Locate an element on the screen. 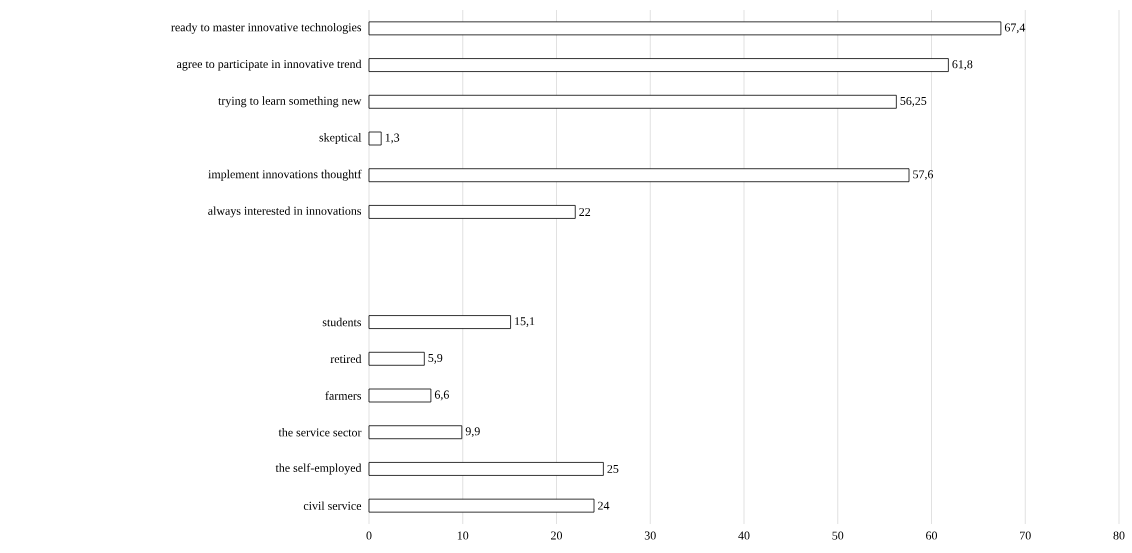  data-label: 57,6 is located at coordinates (923, 175).